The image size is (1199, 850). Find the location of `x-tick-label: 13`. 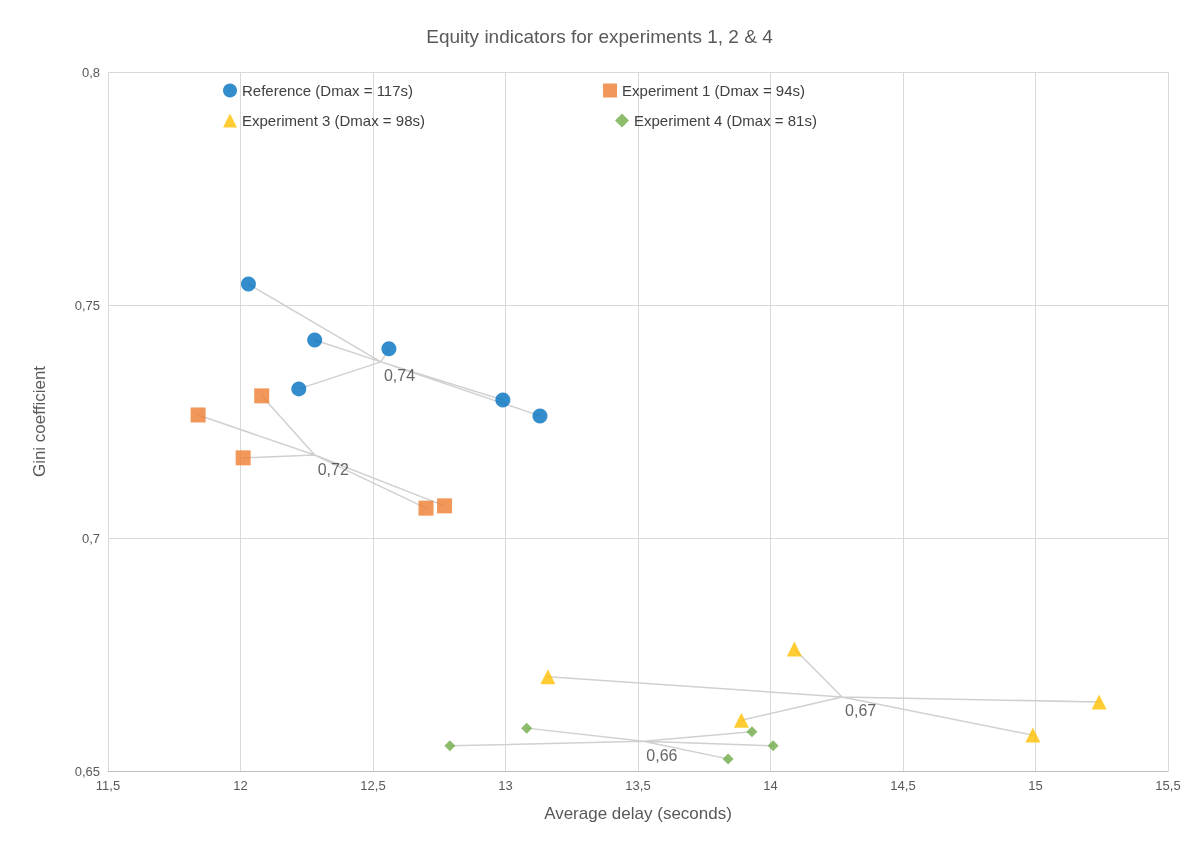

x-tick-label: 13 is located at coordinates (505, 785).